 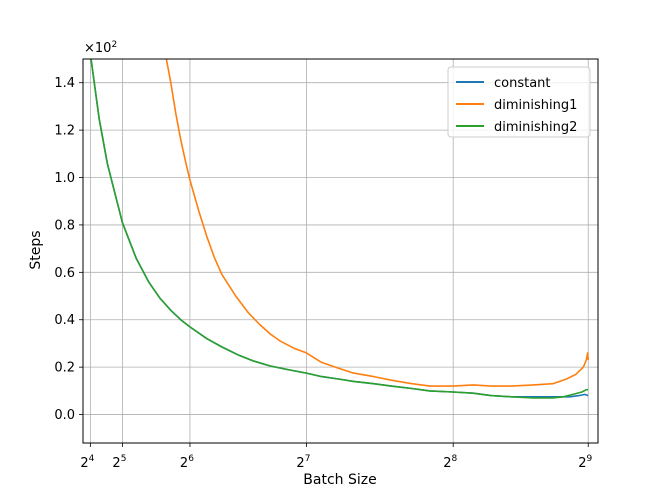 I want to click on x-tick-label: 25, so click(x=119, y=462).